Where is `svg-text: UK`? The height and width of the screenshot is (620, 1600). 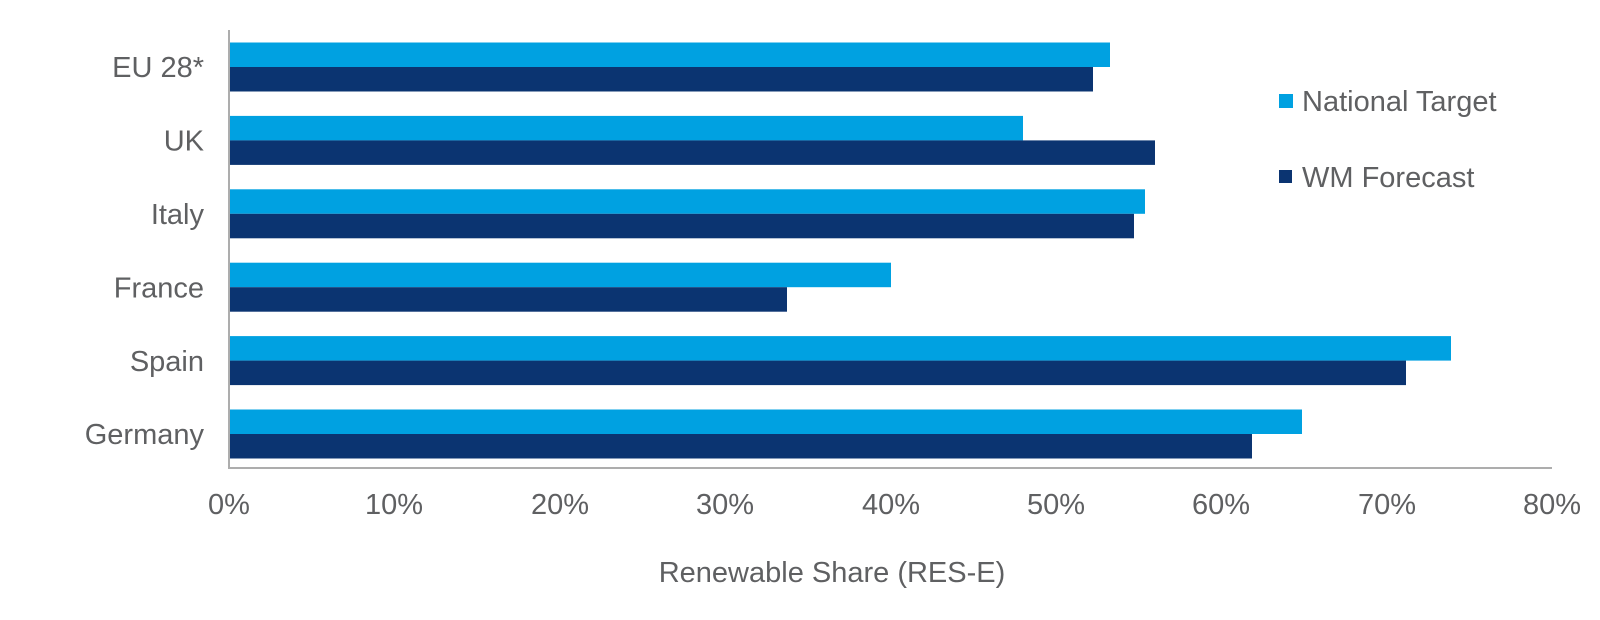 svg-text: UK is located at coordinates (184, 142).